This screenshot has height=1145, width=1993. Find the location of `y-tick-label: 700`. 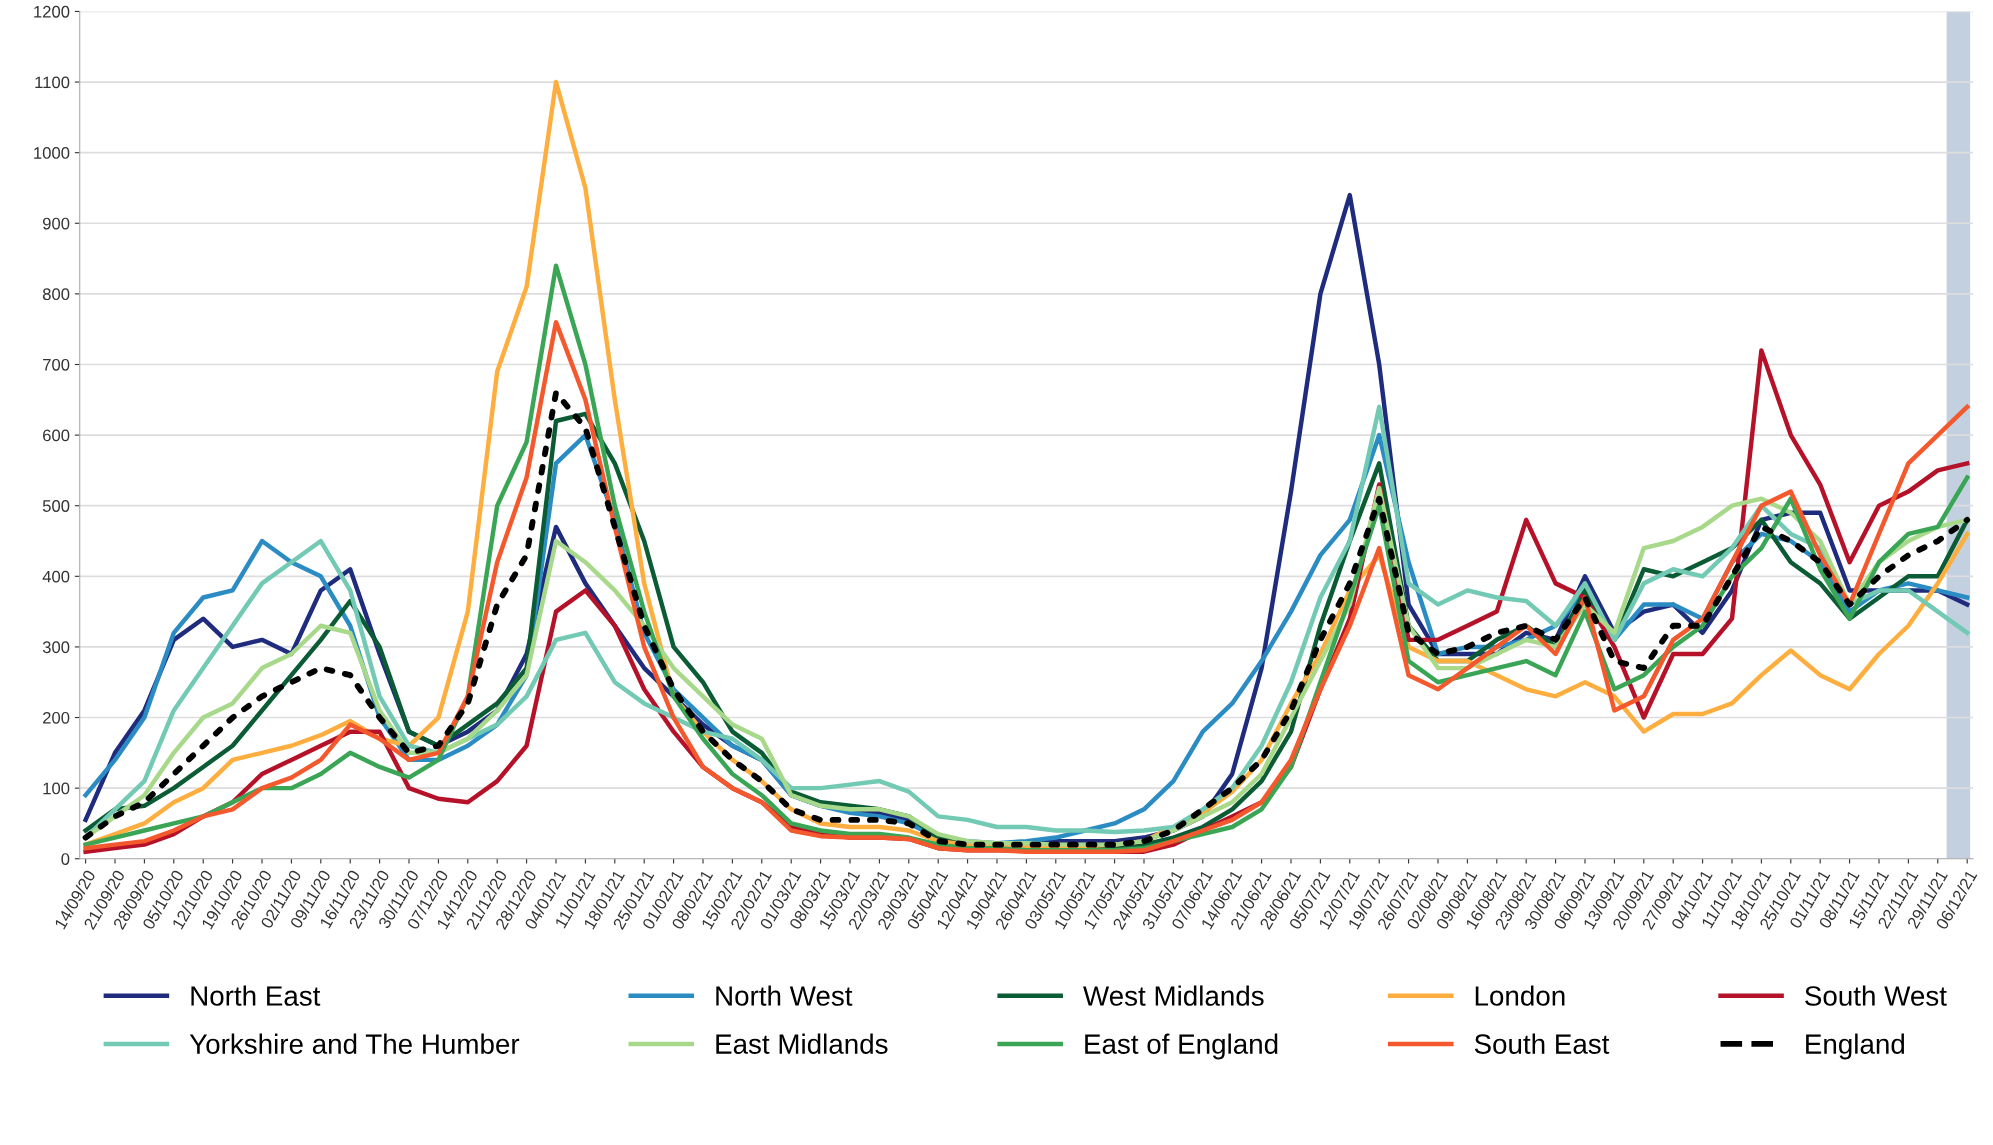

y-tick-label: 700 is located at coordinates (56, 364).